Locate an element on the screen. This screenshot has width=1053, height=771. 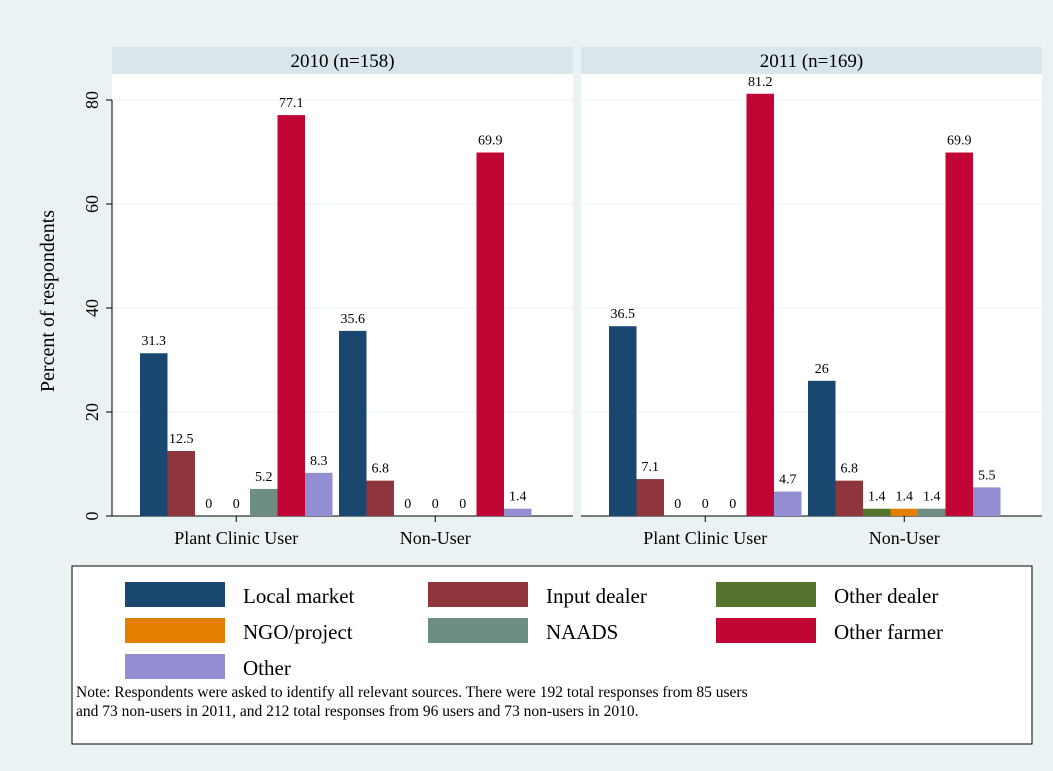
legend-label: NAADS is located at coordinates (582, 632).